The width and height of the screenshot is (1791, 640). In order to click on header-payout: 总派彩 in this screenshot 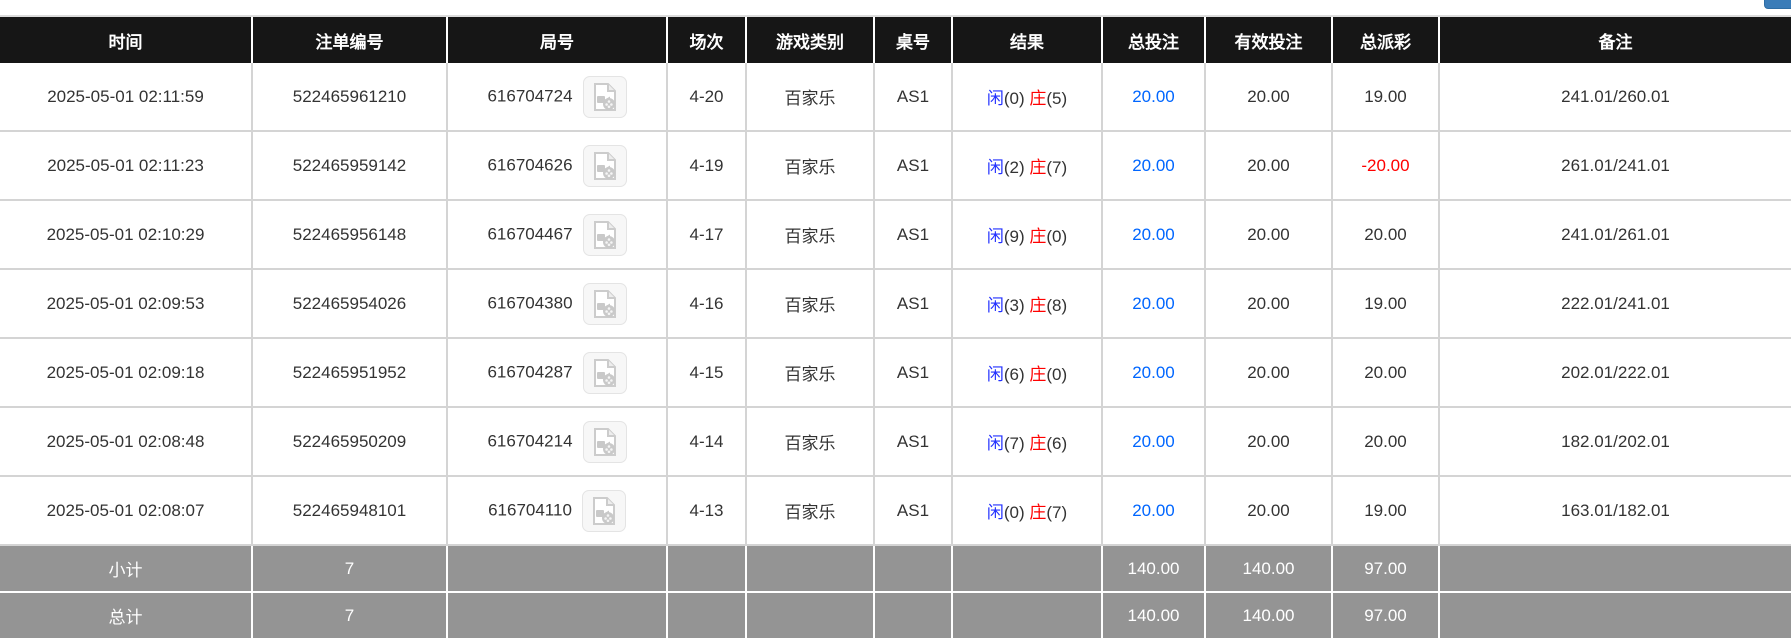, I will do `click(1386, 40)`.